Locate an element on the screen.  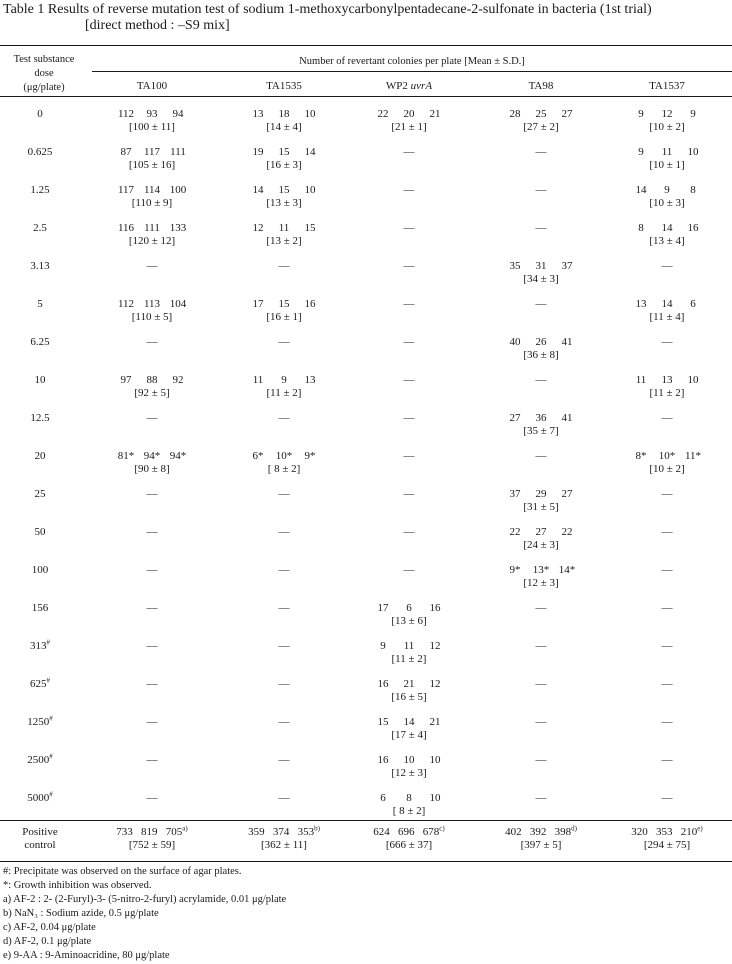
plate-count: 25 is located at coordinates (541, 114).